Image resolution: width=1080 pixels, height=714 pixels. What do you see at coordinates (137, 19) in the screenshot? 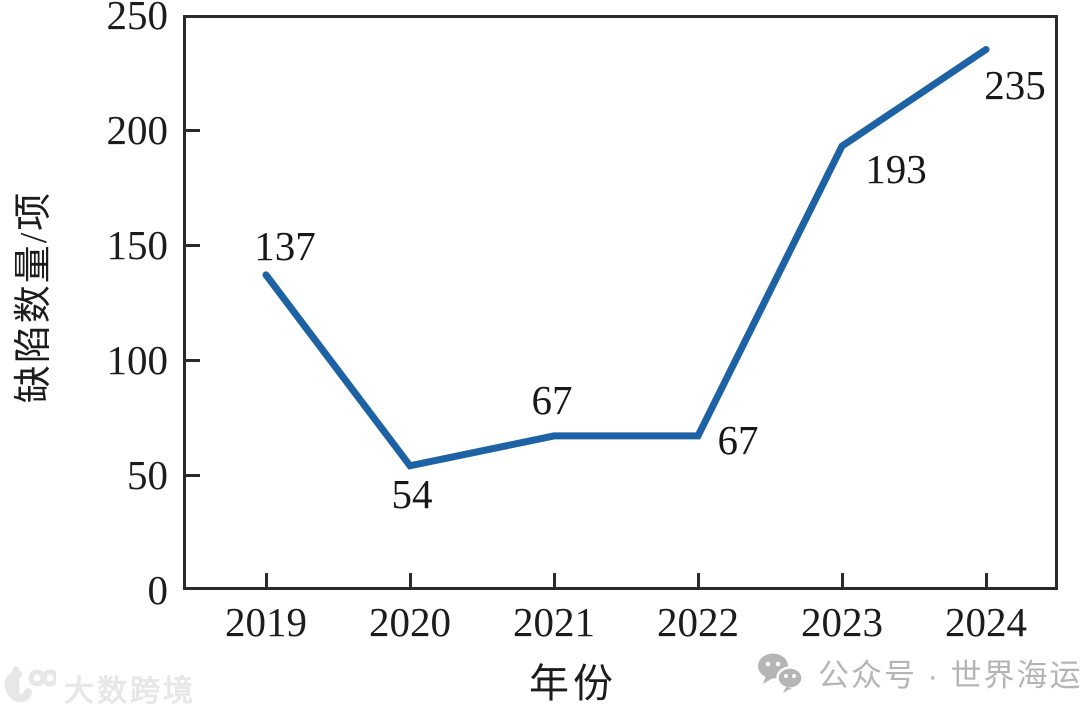
I see `y-tick-label-250: 250` at bounding box center [137, 19].